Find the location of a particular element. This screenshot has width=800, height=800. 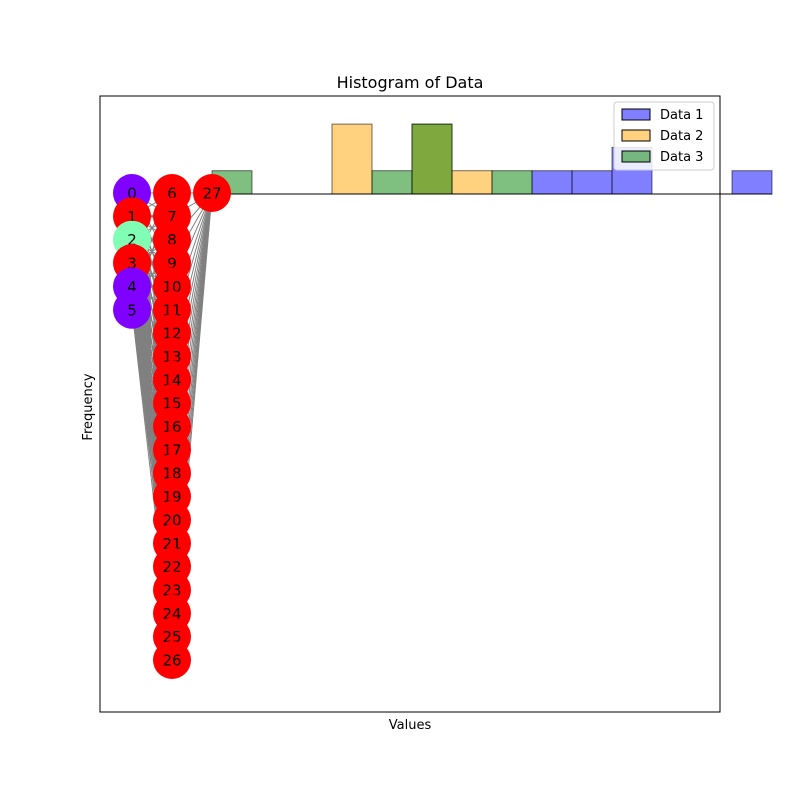

graph-node-label: 2 is located at coordinates (132, 240).